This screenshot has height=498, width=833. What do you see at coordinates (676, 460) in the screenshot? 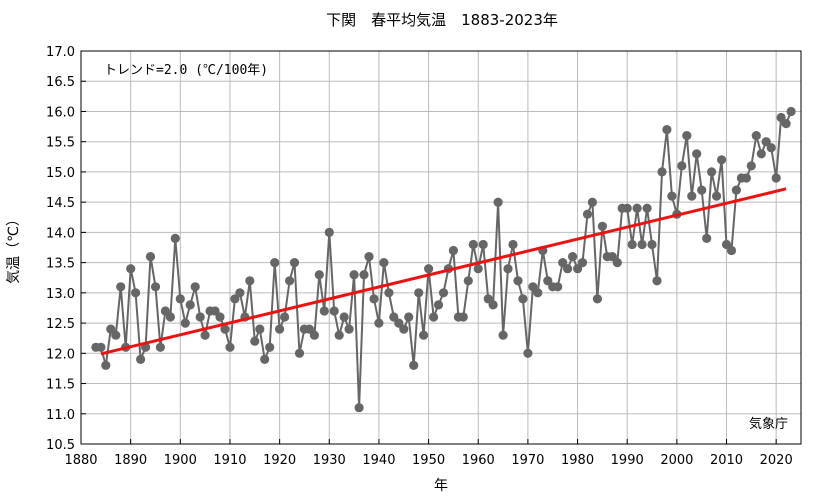
I see `x-tick-label: 2000` at bounding box center [676, 460].